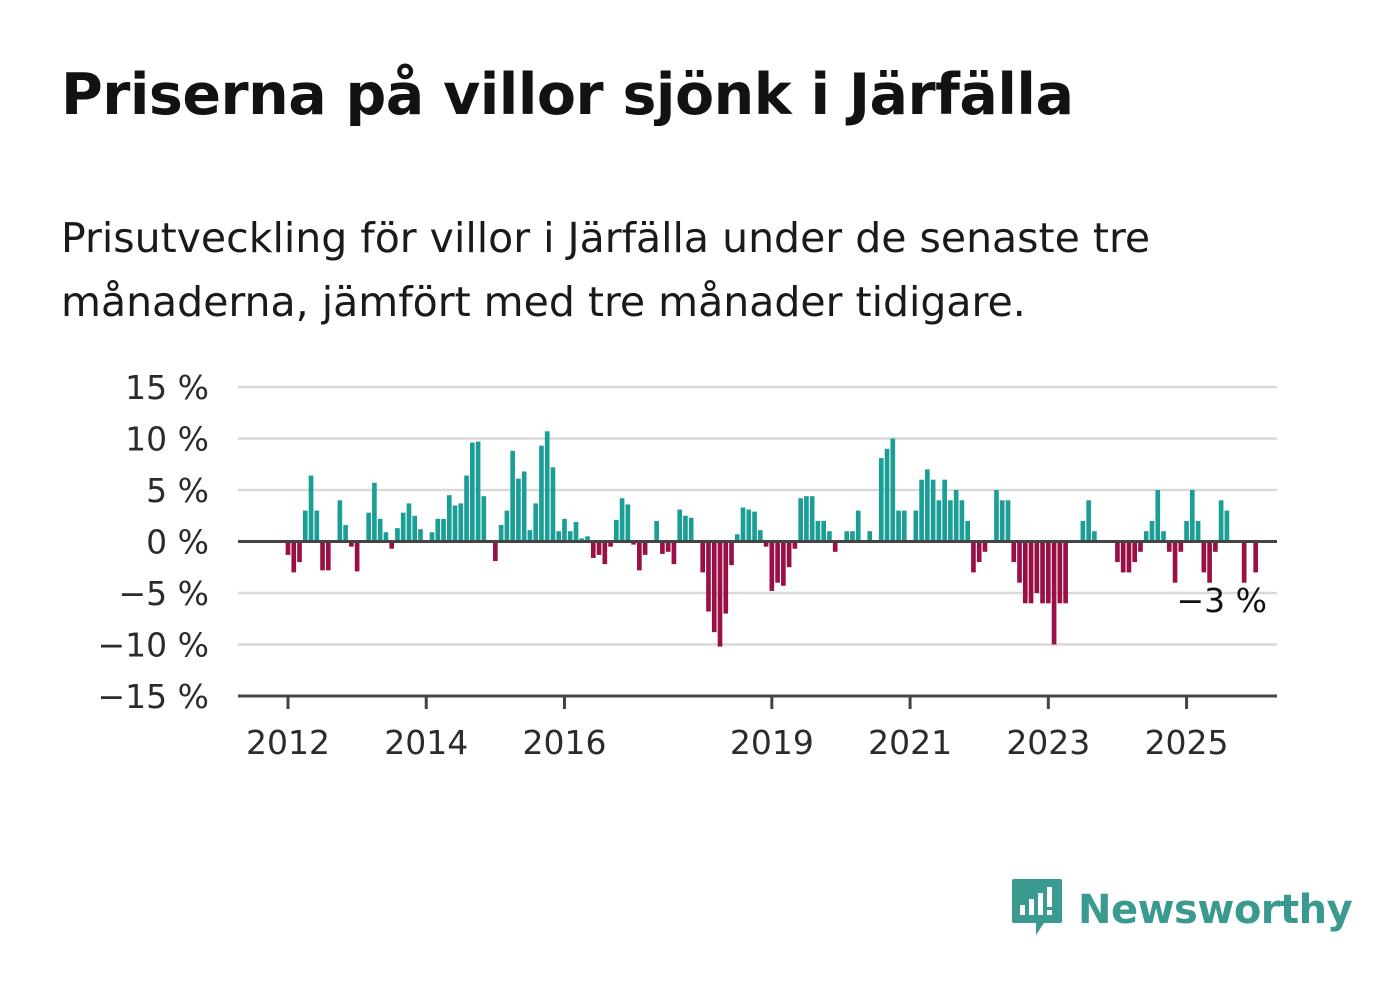  What do you see at coordinates (167, 439) in the screenshot?
I see `y-tick-label: 10 %` at bounding box center [167, 439].